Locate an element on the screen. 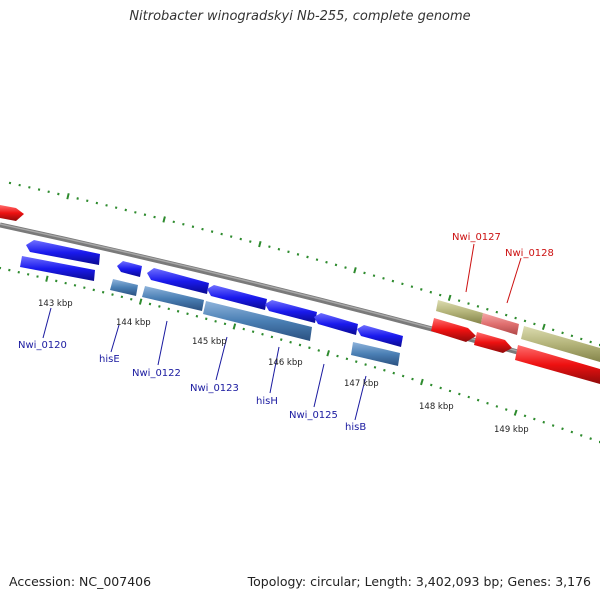 This screenshot has width=600, height=600. gene-hisB-lower is located at coordinates (375, 354).